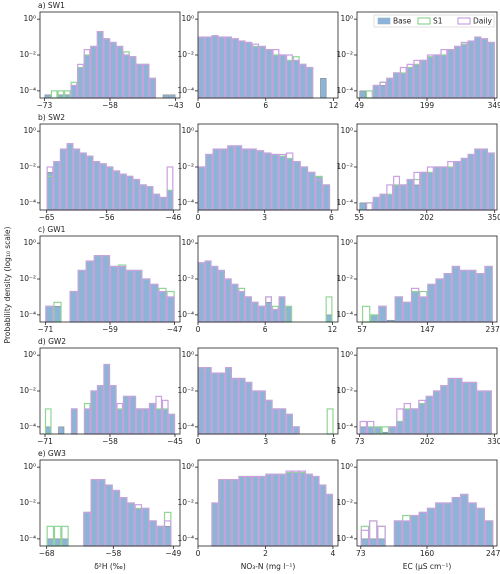  I want to click on x-tick-label: 349, so click(494, 105).